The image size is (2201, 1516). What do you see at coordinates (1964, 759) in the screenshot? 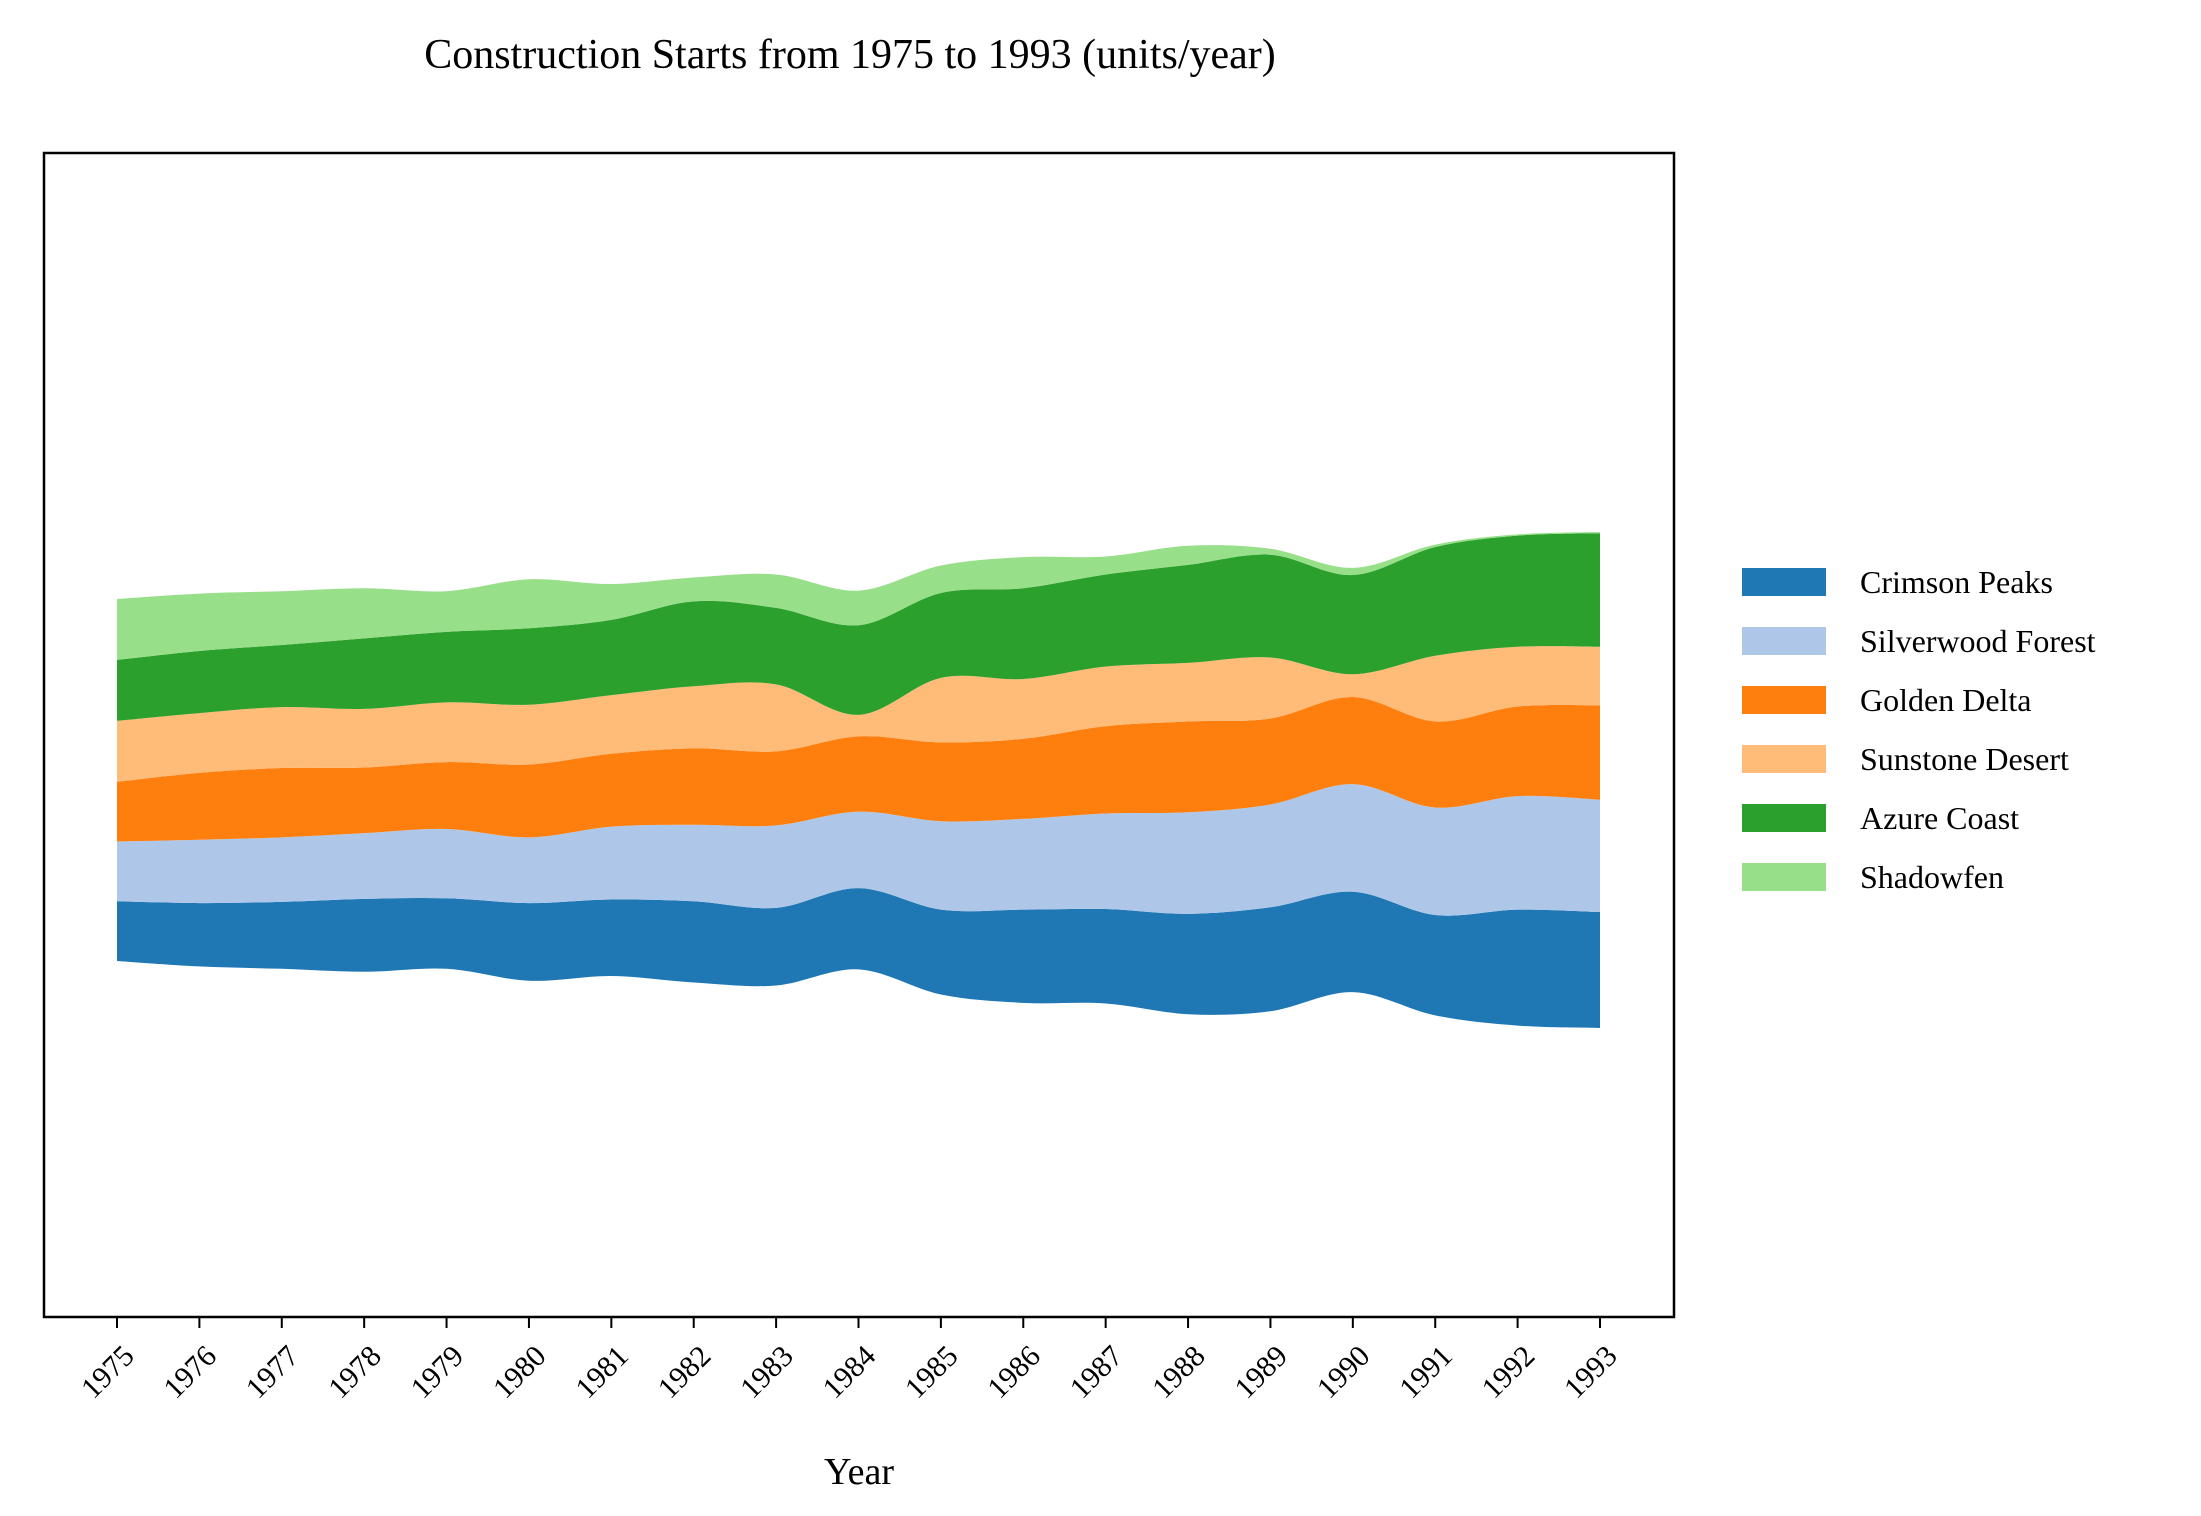
I see `legend-label: Sunstone Desert` at bounding box center [1964, 759].